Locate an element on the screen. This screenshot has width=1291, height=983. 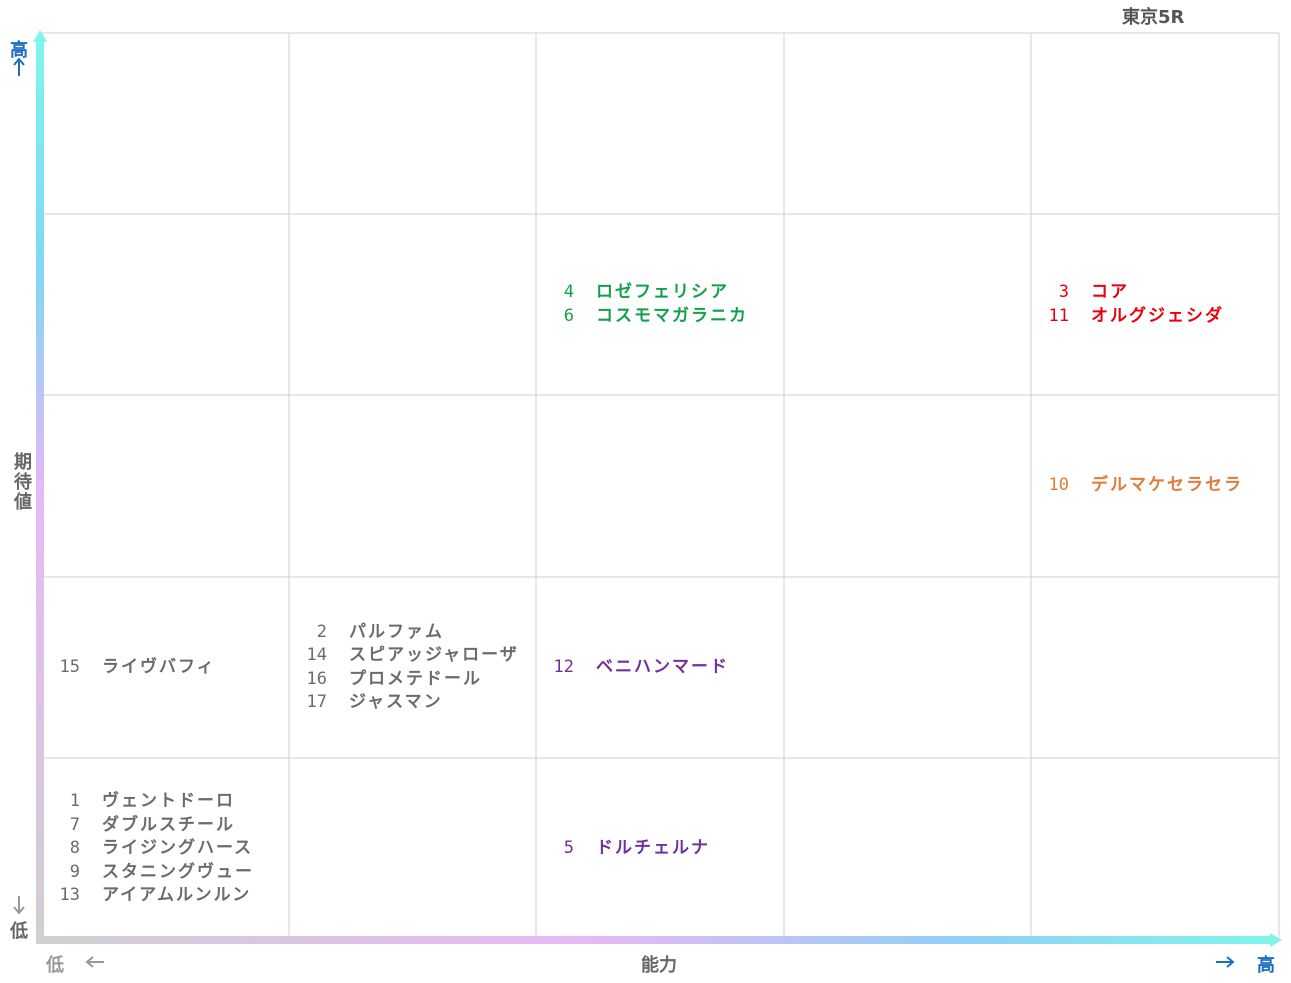
entry-number: 16 is located at coordinates (316, 678).